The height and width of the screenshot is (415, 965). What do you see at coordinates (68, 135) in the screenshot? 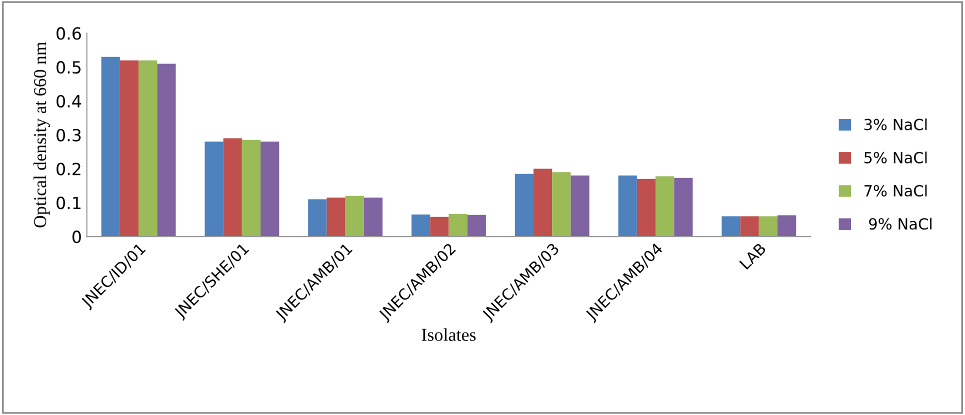
I see `y-tick-label: 0.3` at bounding box center [68, 135].